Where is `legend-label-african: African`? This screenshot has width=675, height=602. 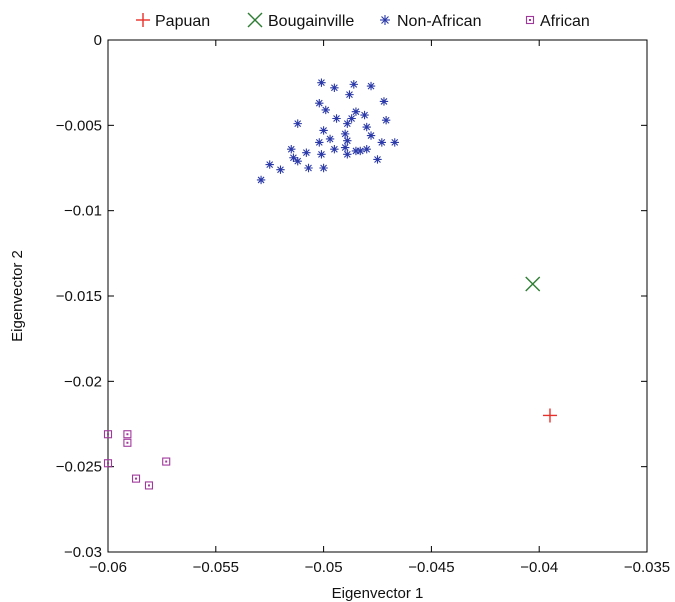 legend-label-african: African is located at coordinates (565, 21).